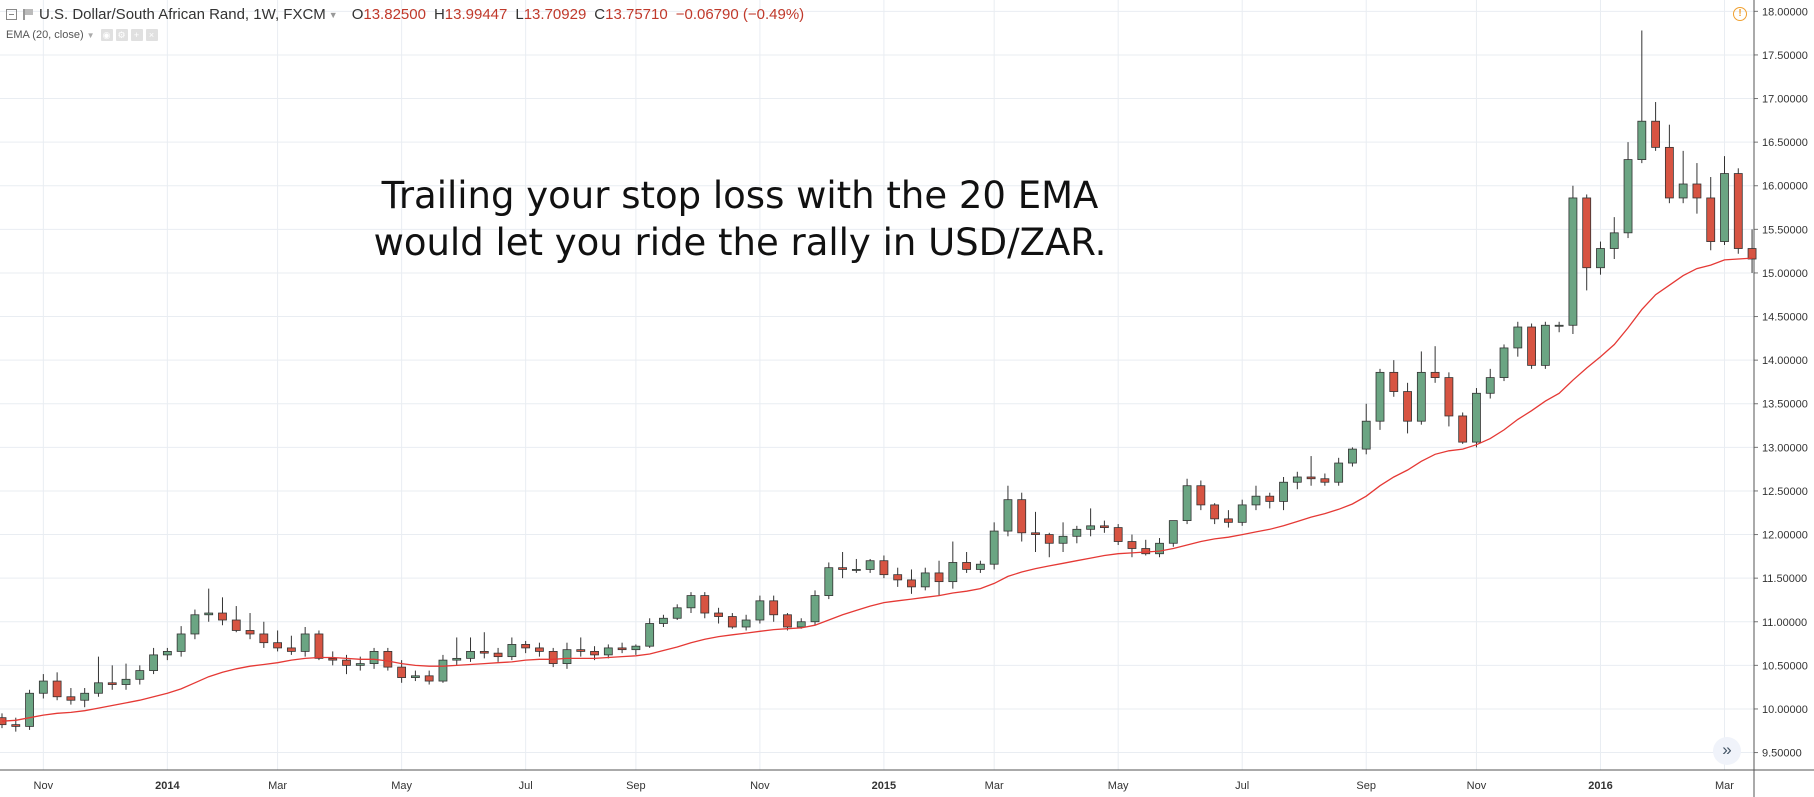 This screenshot has width=1814, height=797. Describe the element at coordinates (121, 35) in the screenshot. I see `gear-icon: ⚙` at that location.